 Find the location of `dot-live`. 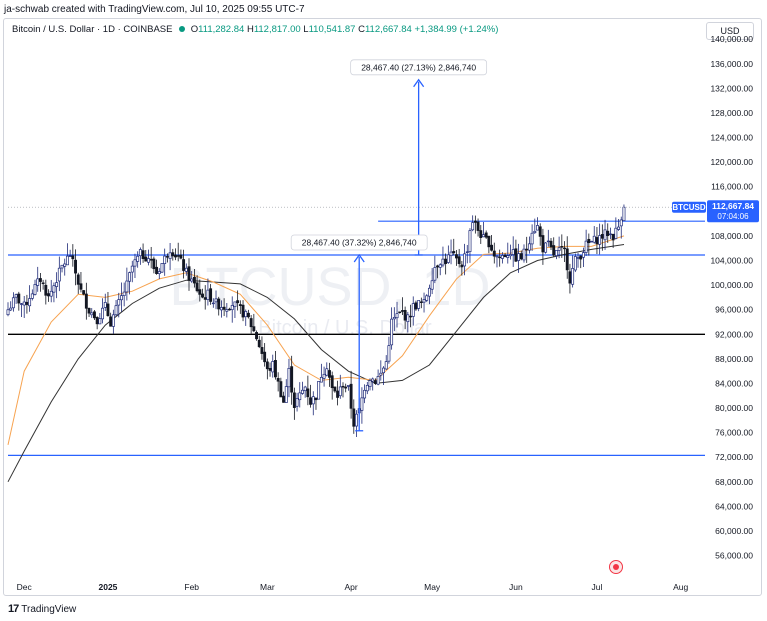

dot-live is located at coordinates (182, 29).